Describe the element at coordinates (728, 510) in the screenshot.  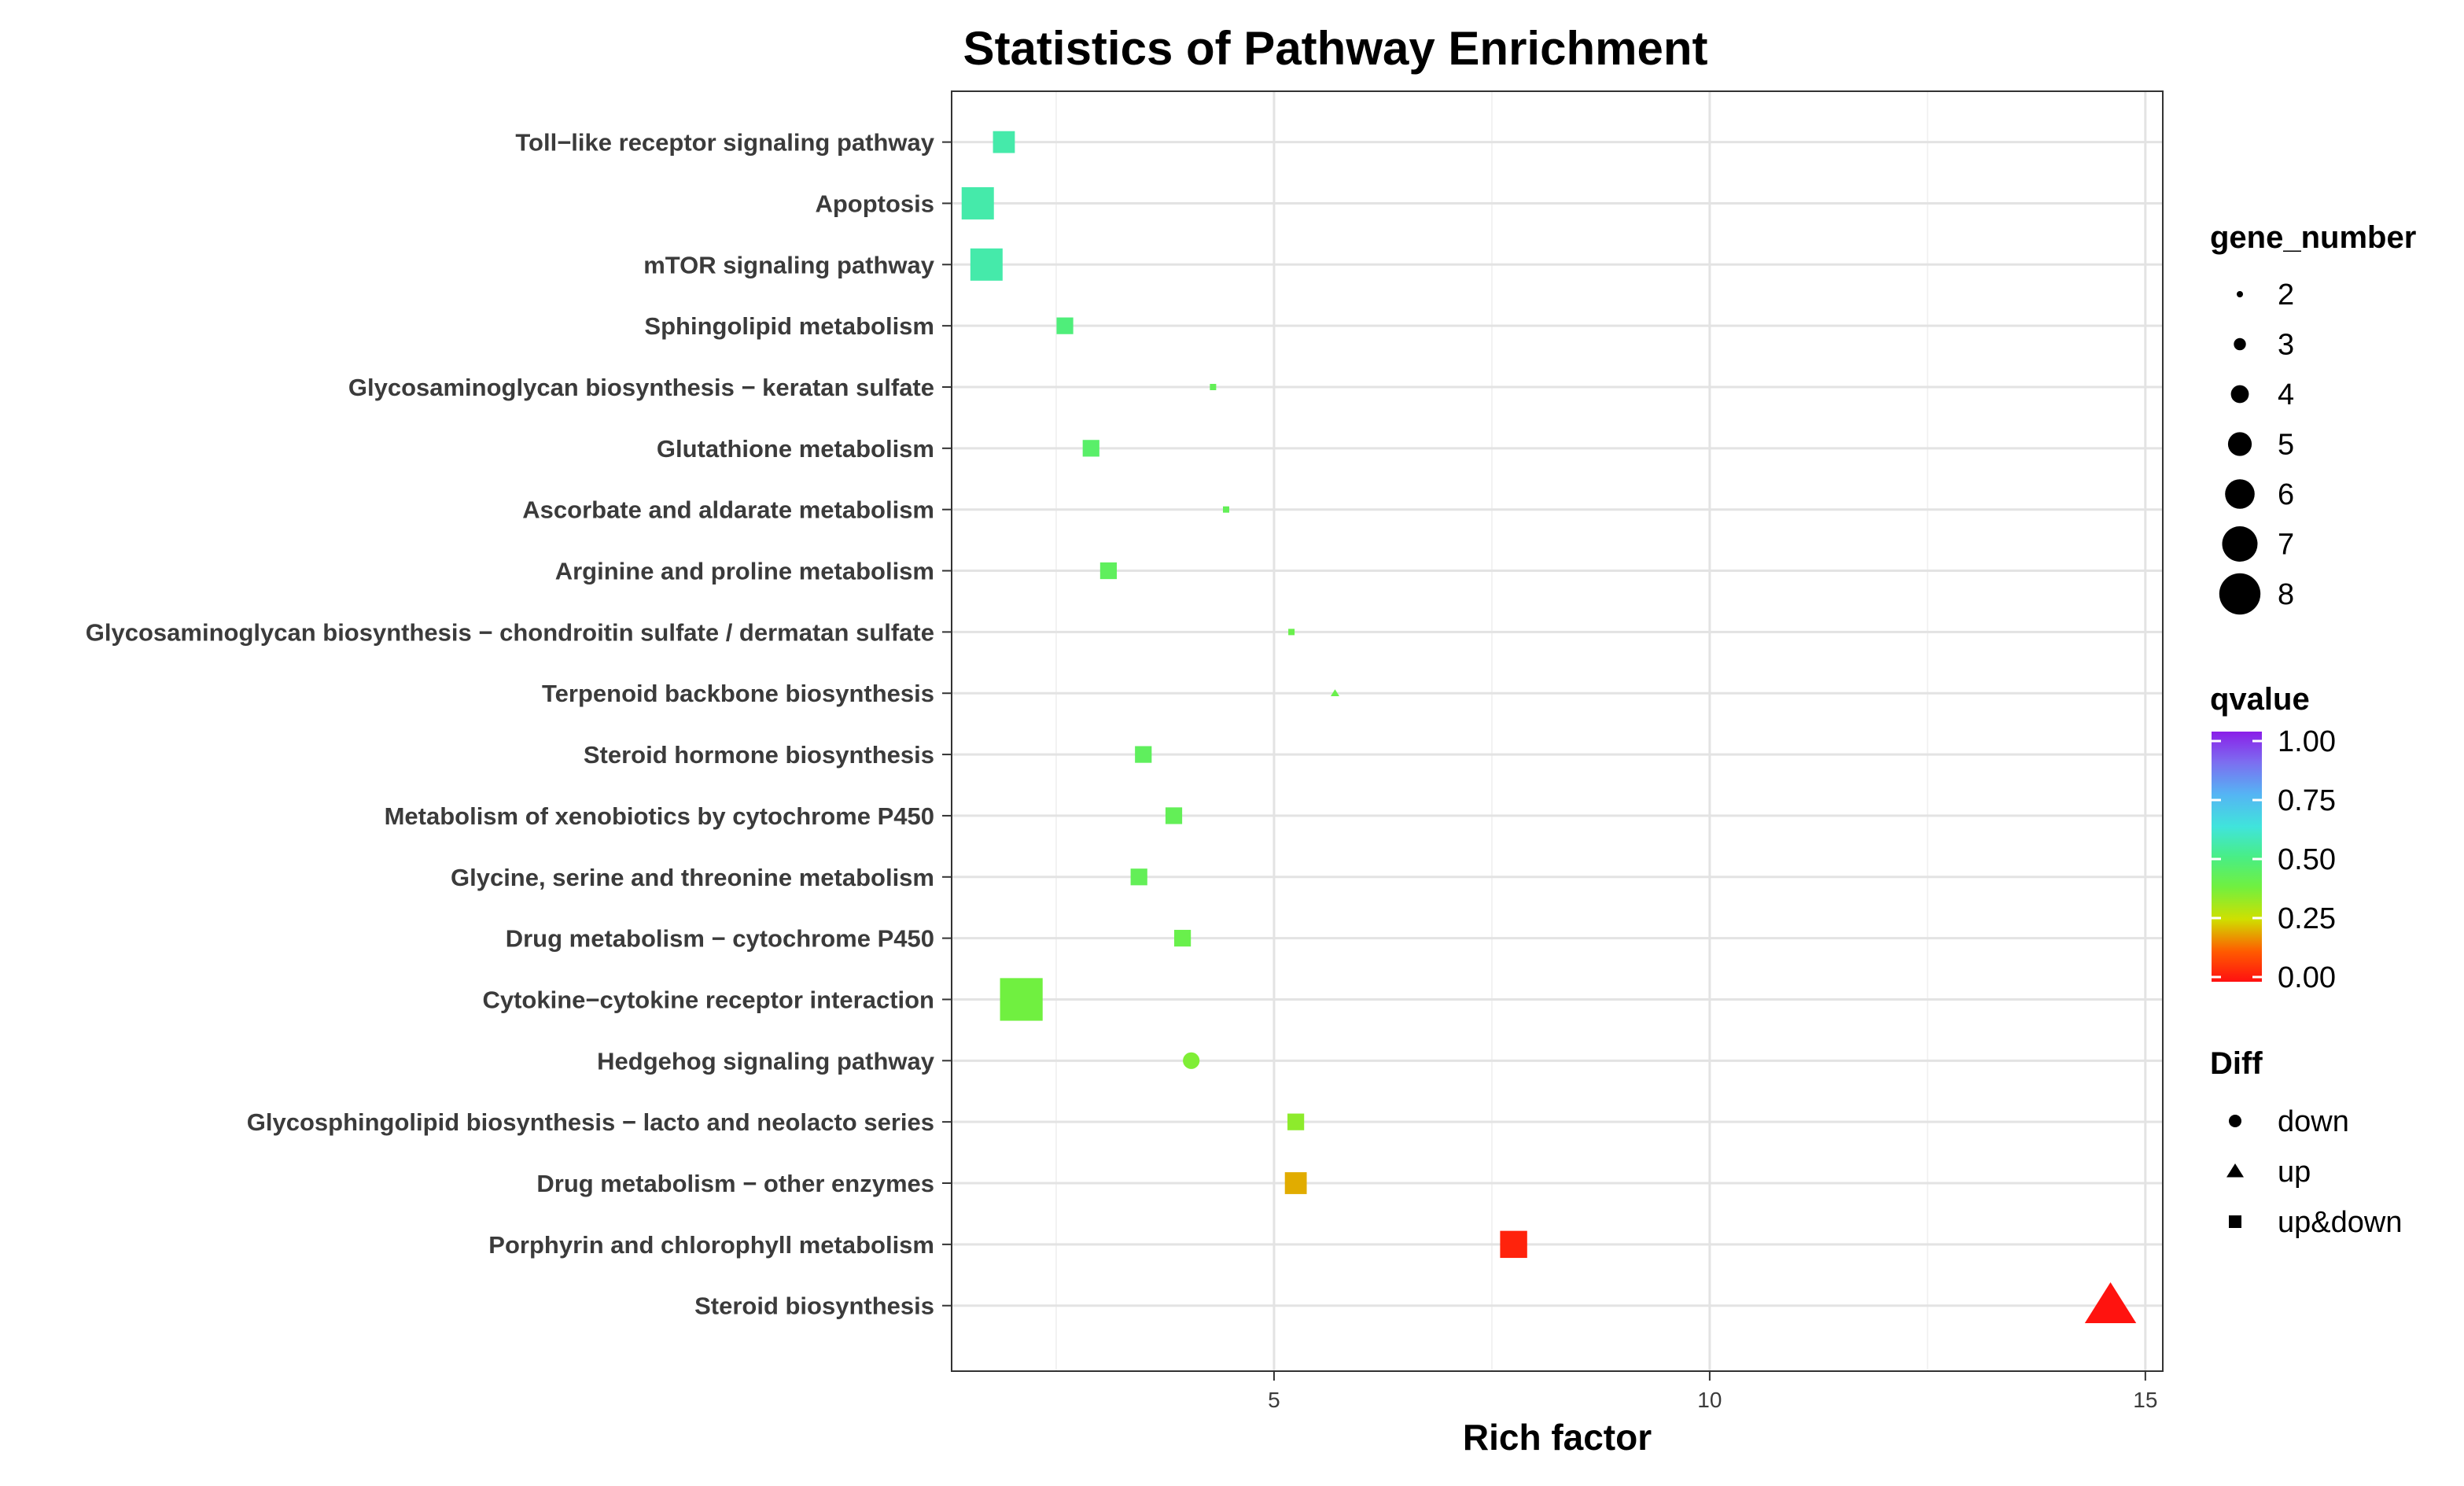
I see `y-tick-label: Ascorbate and aldarate metabolism` at that location.